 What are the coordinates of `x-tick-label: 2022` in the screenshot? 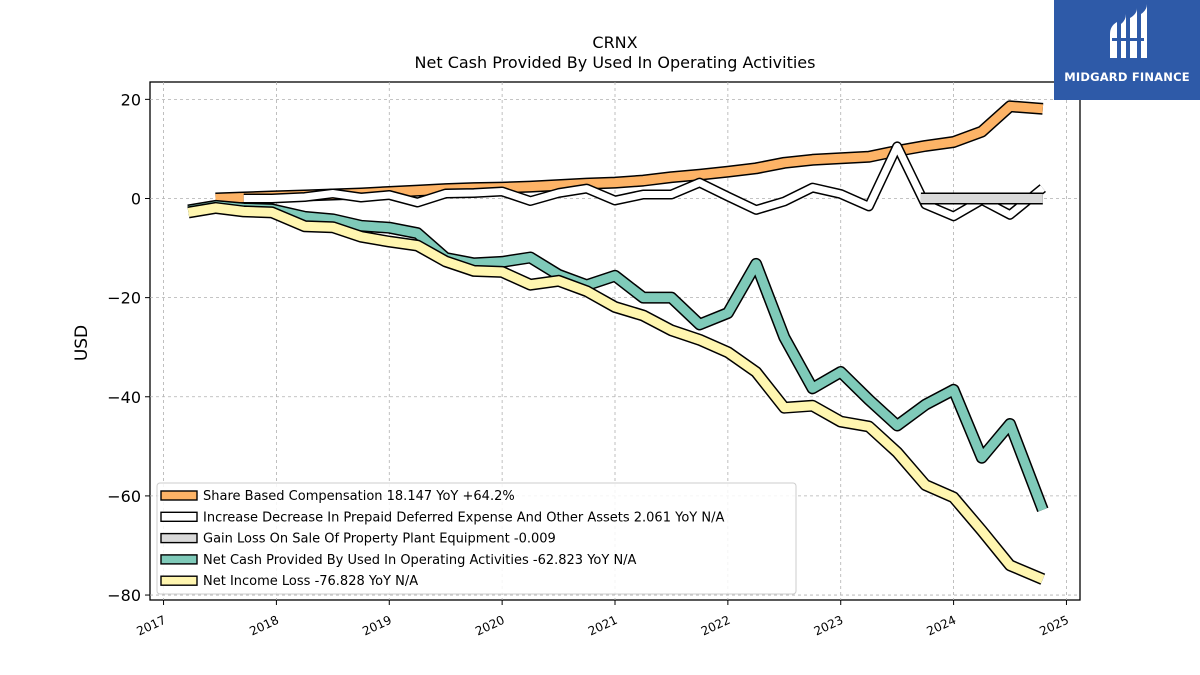 It's located at (716, 626).